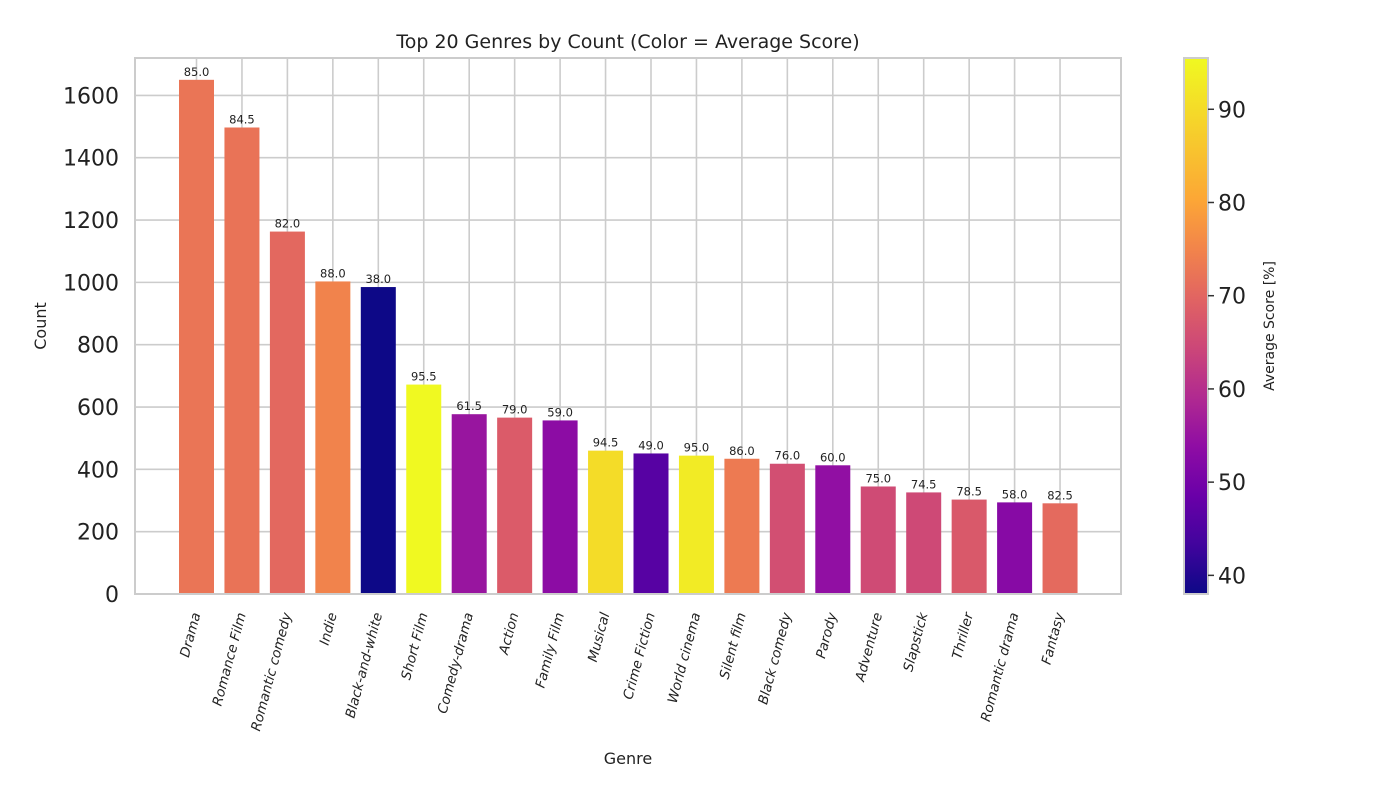 This screenshot has height=800, width=1400. Describe the element at coordinates (628, 758) in the screenshot. I see `x-axis-label: Genre` at that location.